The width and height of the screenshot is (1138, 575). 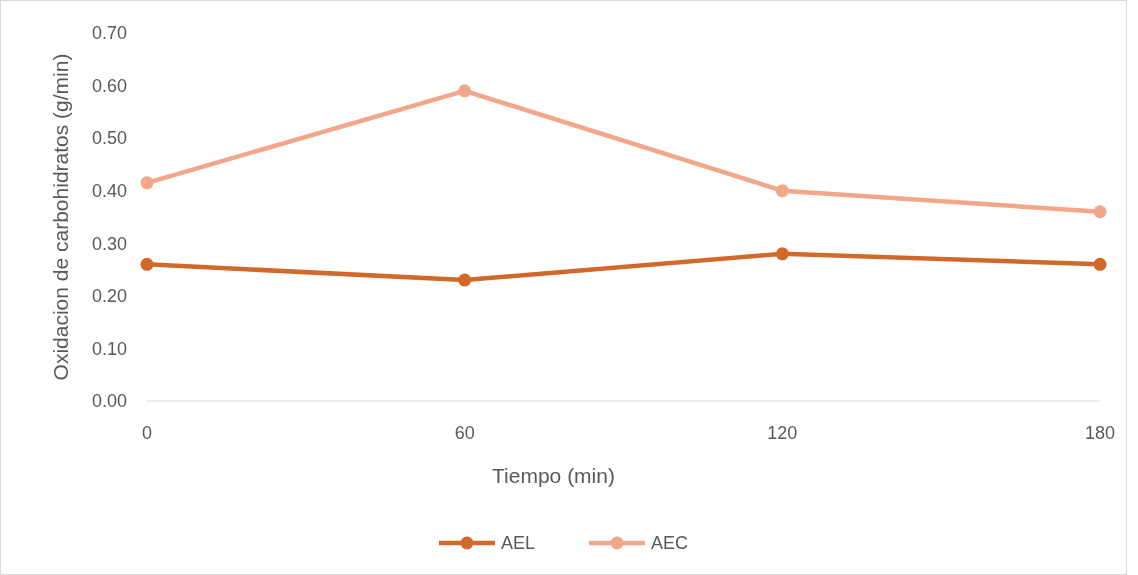 What do you see at coordinates (147, 433) in the screenshot?
I see `x-tick-label: 0` at bounding box center [147, 433].